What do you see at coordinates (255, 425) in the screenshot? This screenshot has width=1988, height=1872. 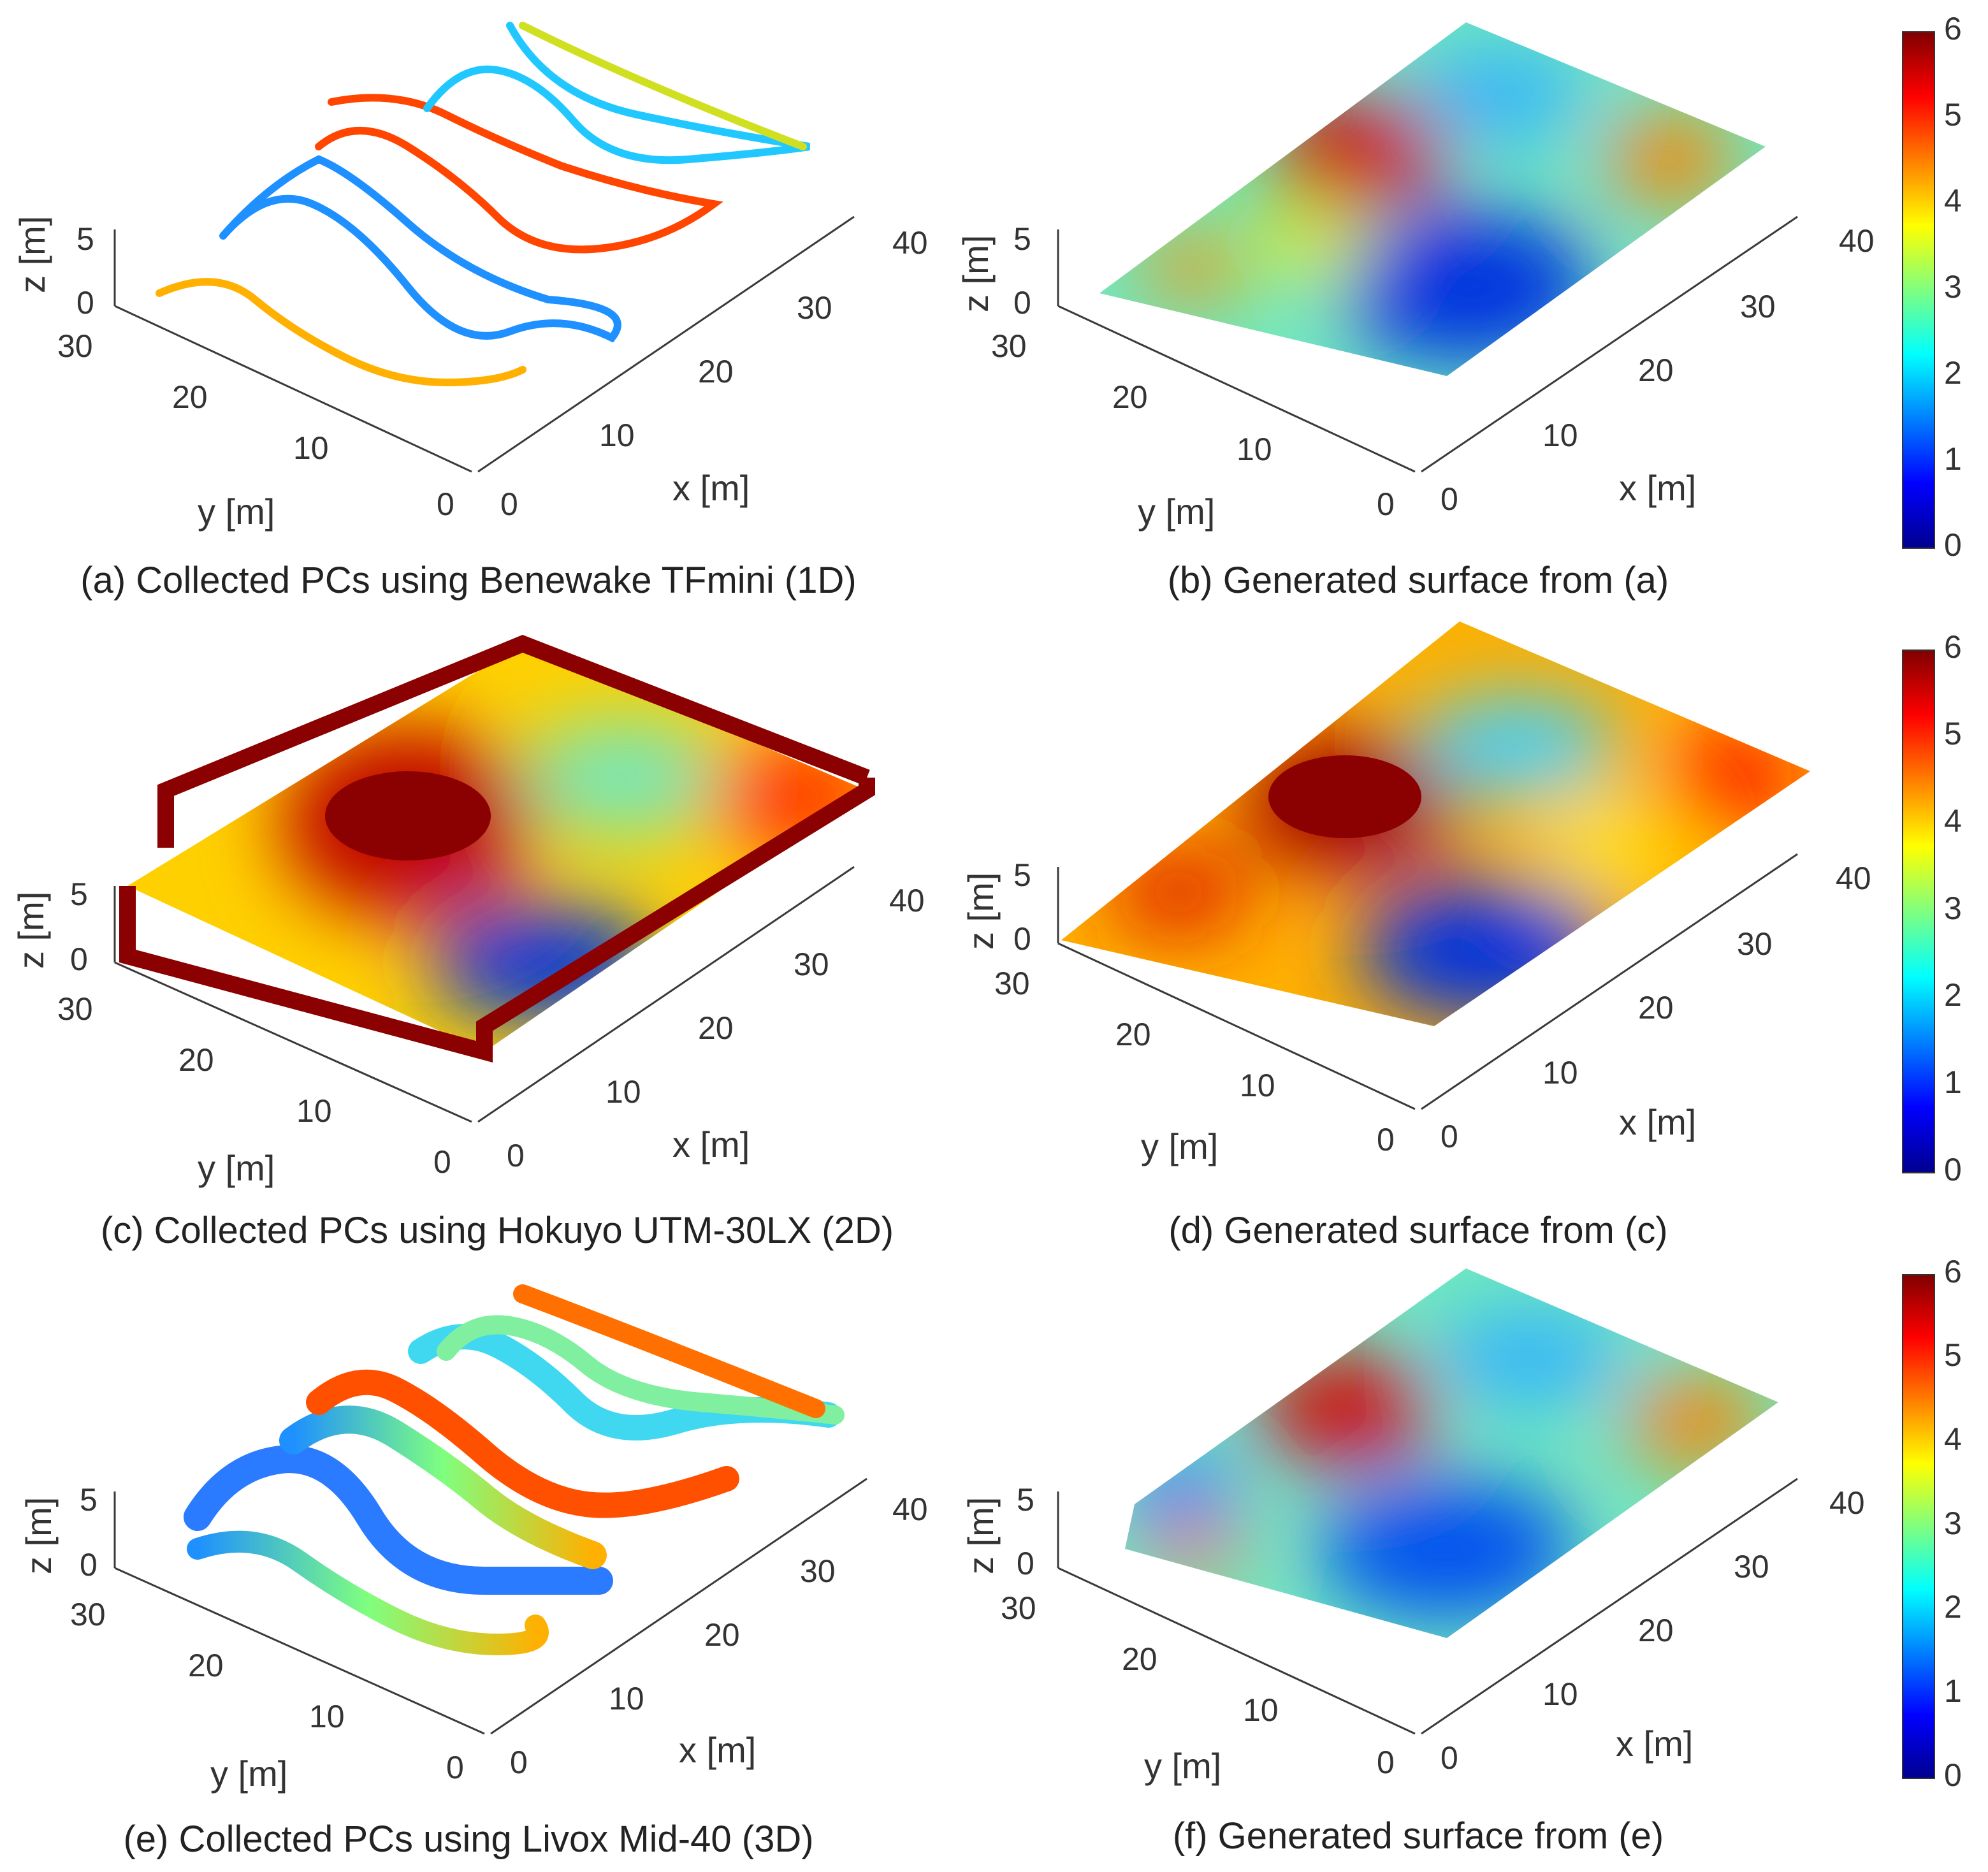 I see `y-ticks-a: 30 20 10 0` at bounding box center [255, 425].